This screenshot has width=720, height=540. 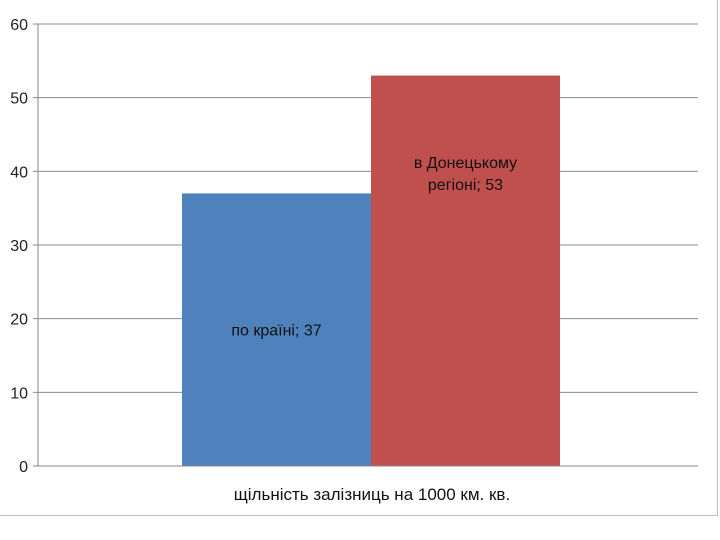 I want to click on x-axis-label: щільність залізниць на 1000 км. кв., so click(x=372, y=494).